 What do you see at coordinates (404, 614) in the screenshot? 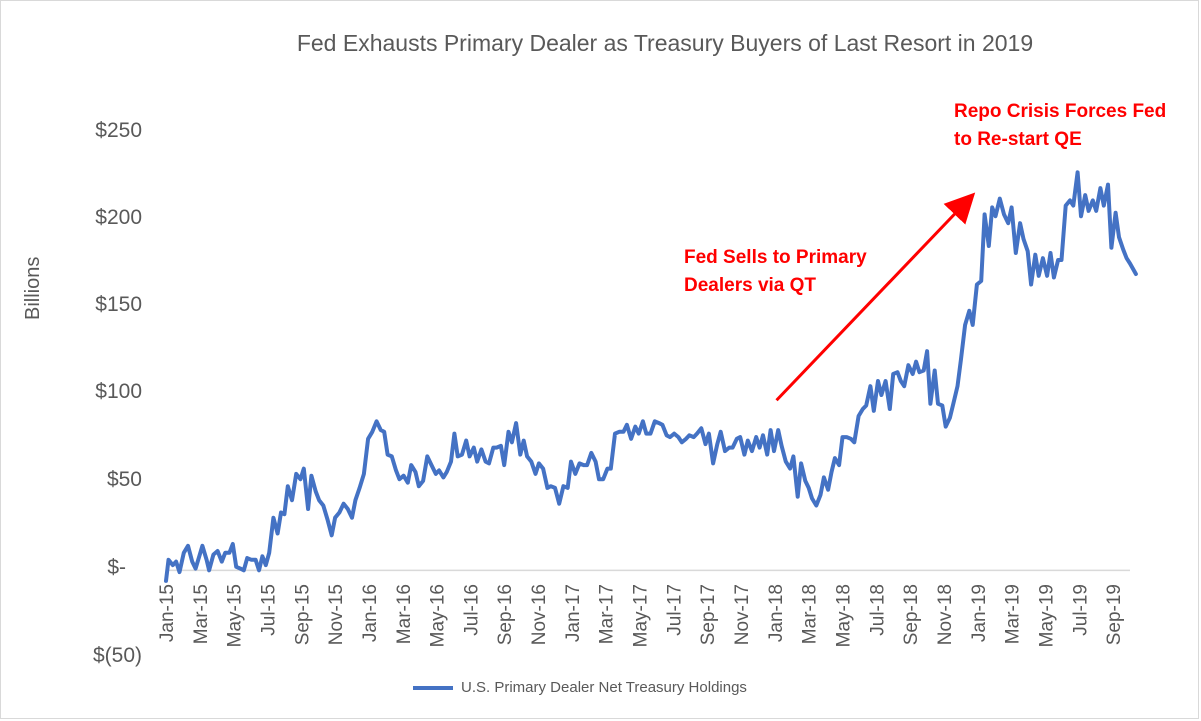
I see `x-tick-label: Mar-16` at bounding box center [404, 614].